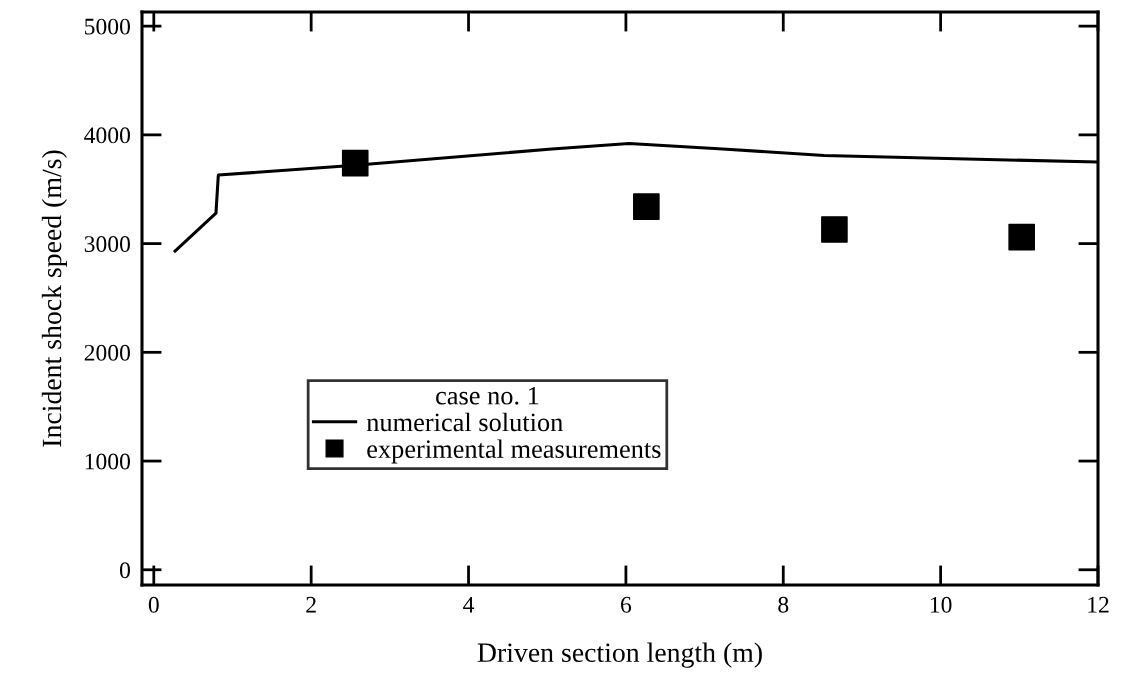 The width and height of the screenshot is (1121, 674). What do you see at coordinates (124, 570) in the screenshot?
I see `y-tick-label: 0` at bounding box center [124, 570].